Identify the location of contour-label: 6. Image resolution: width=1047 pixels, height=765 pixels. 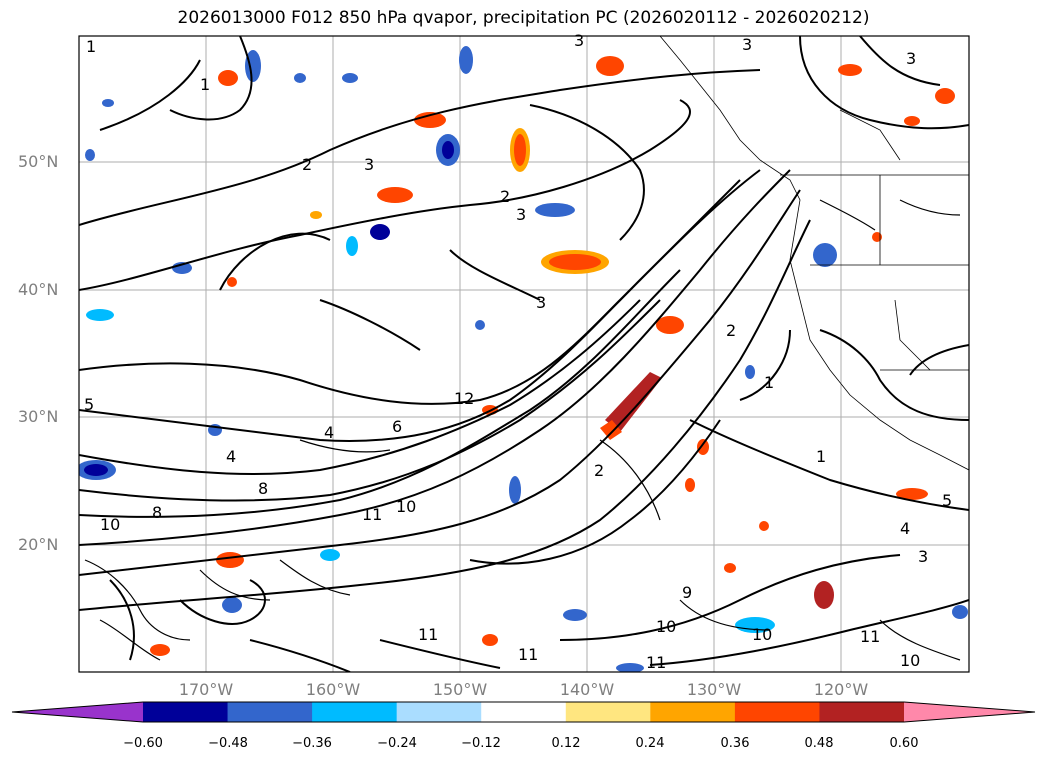
(397, 426).